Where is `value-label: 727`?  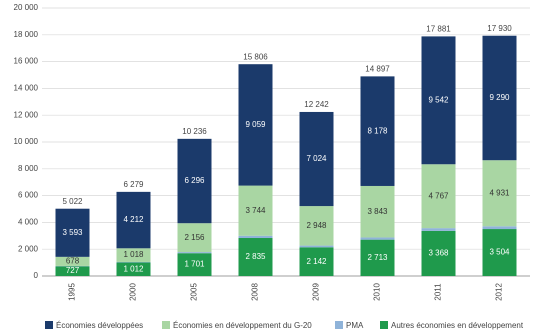 value-label: 727 is located at coordinates (73, 270).